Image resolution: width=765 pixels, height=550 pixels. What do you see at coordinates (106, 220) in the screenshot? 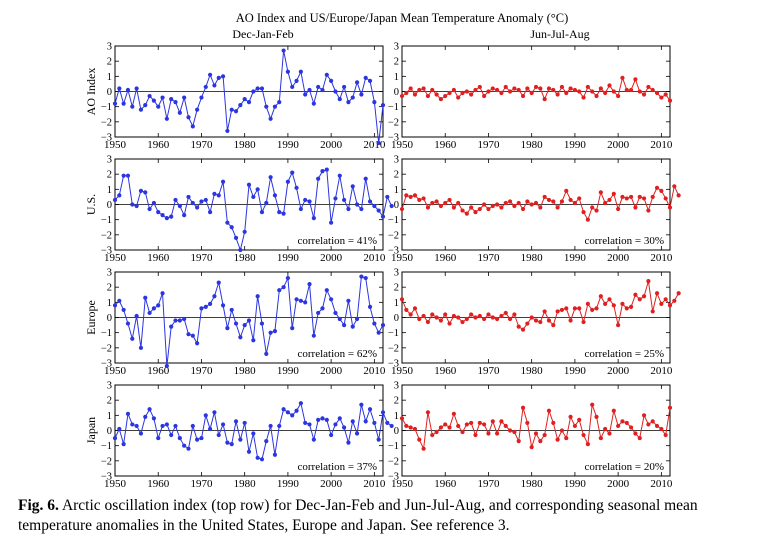
I see `y-tick-label: −1` at bounding box center [106, 220].